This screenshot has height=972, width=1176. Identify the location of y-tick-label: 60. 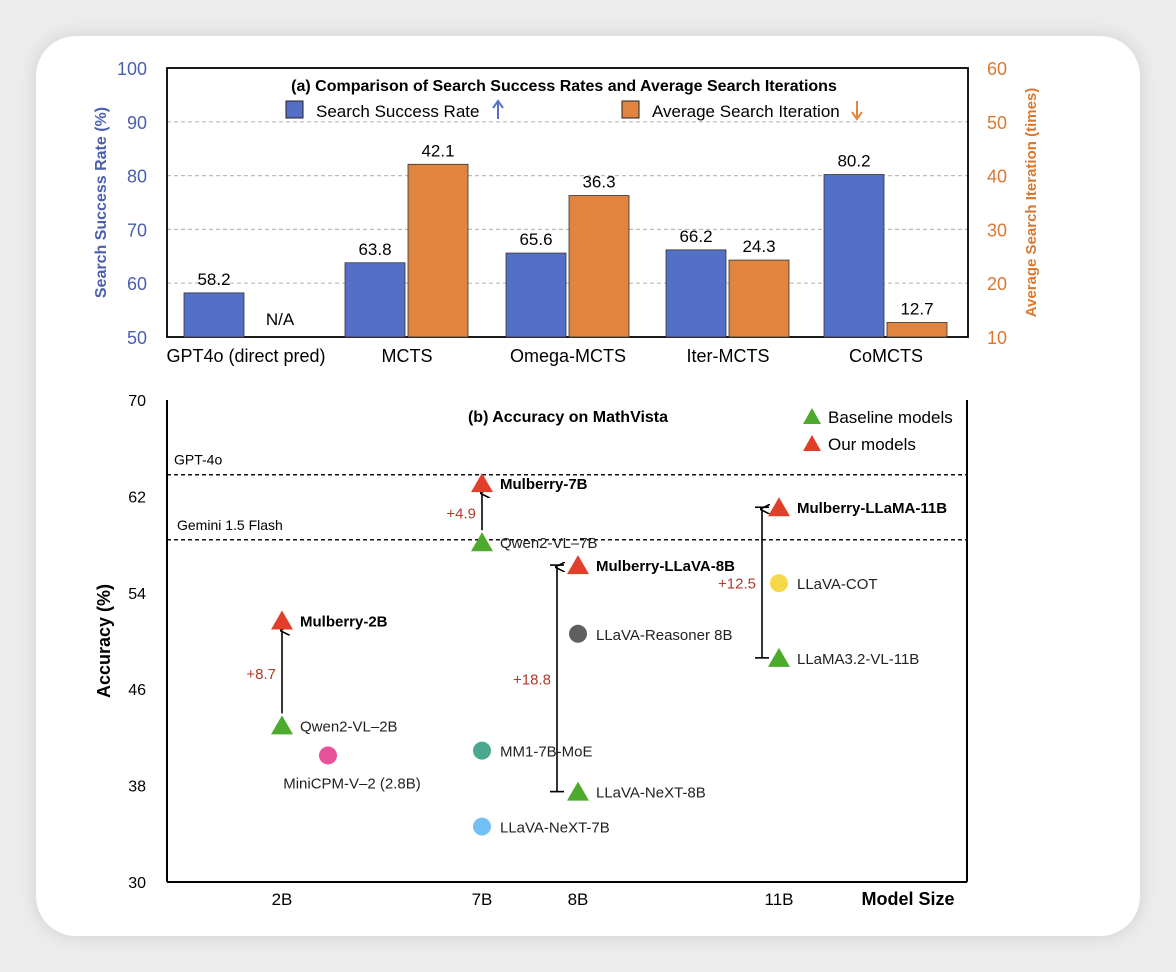
(137, 284).